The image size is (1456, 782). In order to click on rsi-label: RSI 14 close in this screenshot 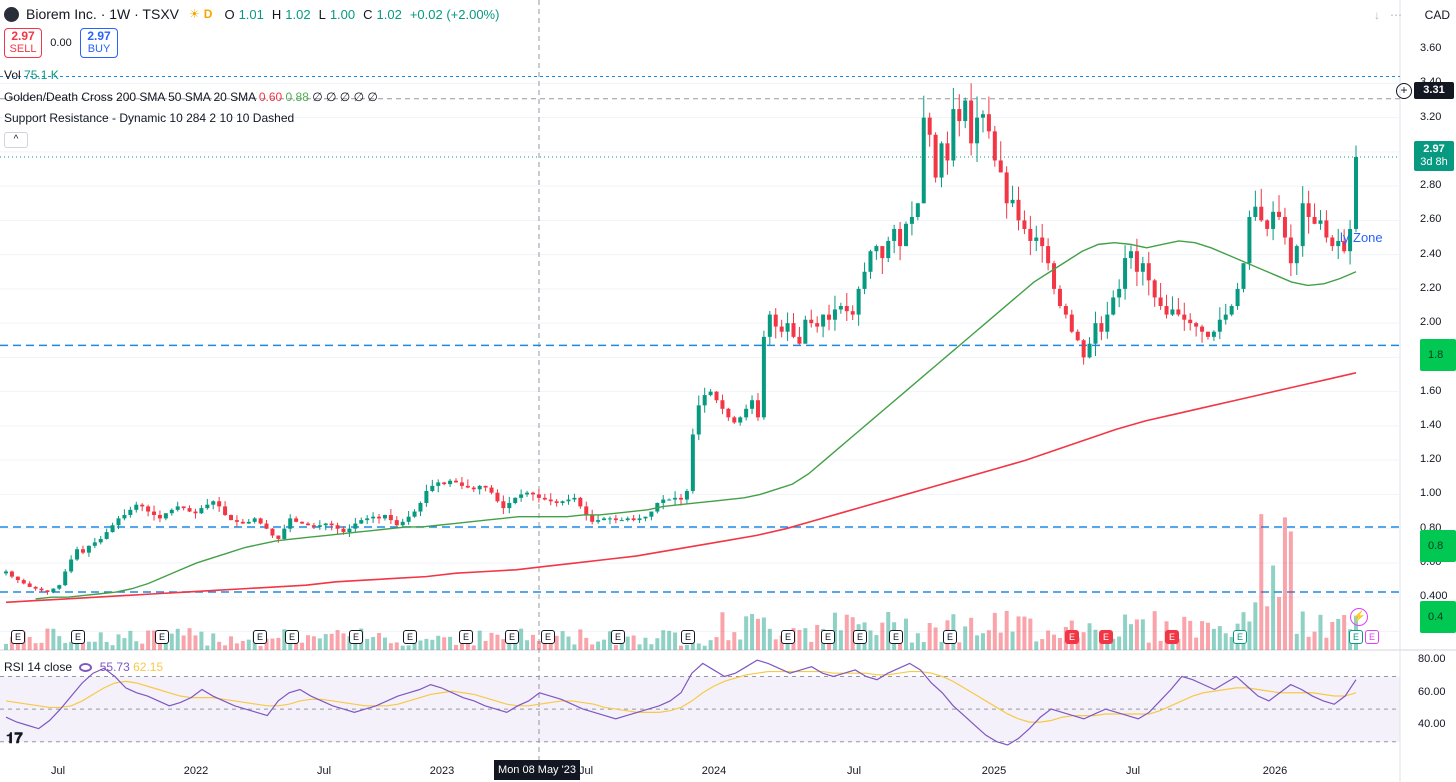, I will do `click(38, 667)`.